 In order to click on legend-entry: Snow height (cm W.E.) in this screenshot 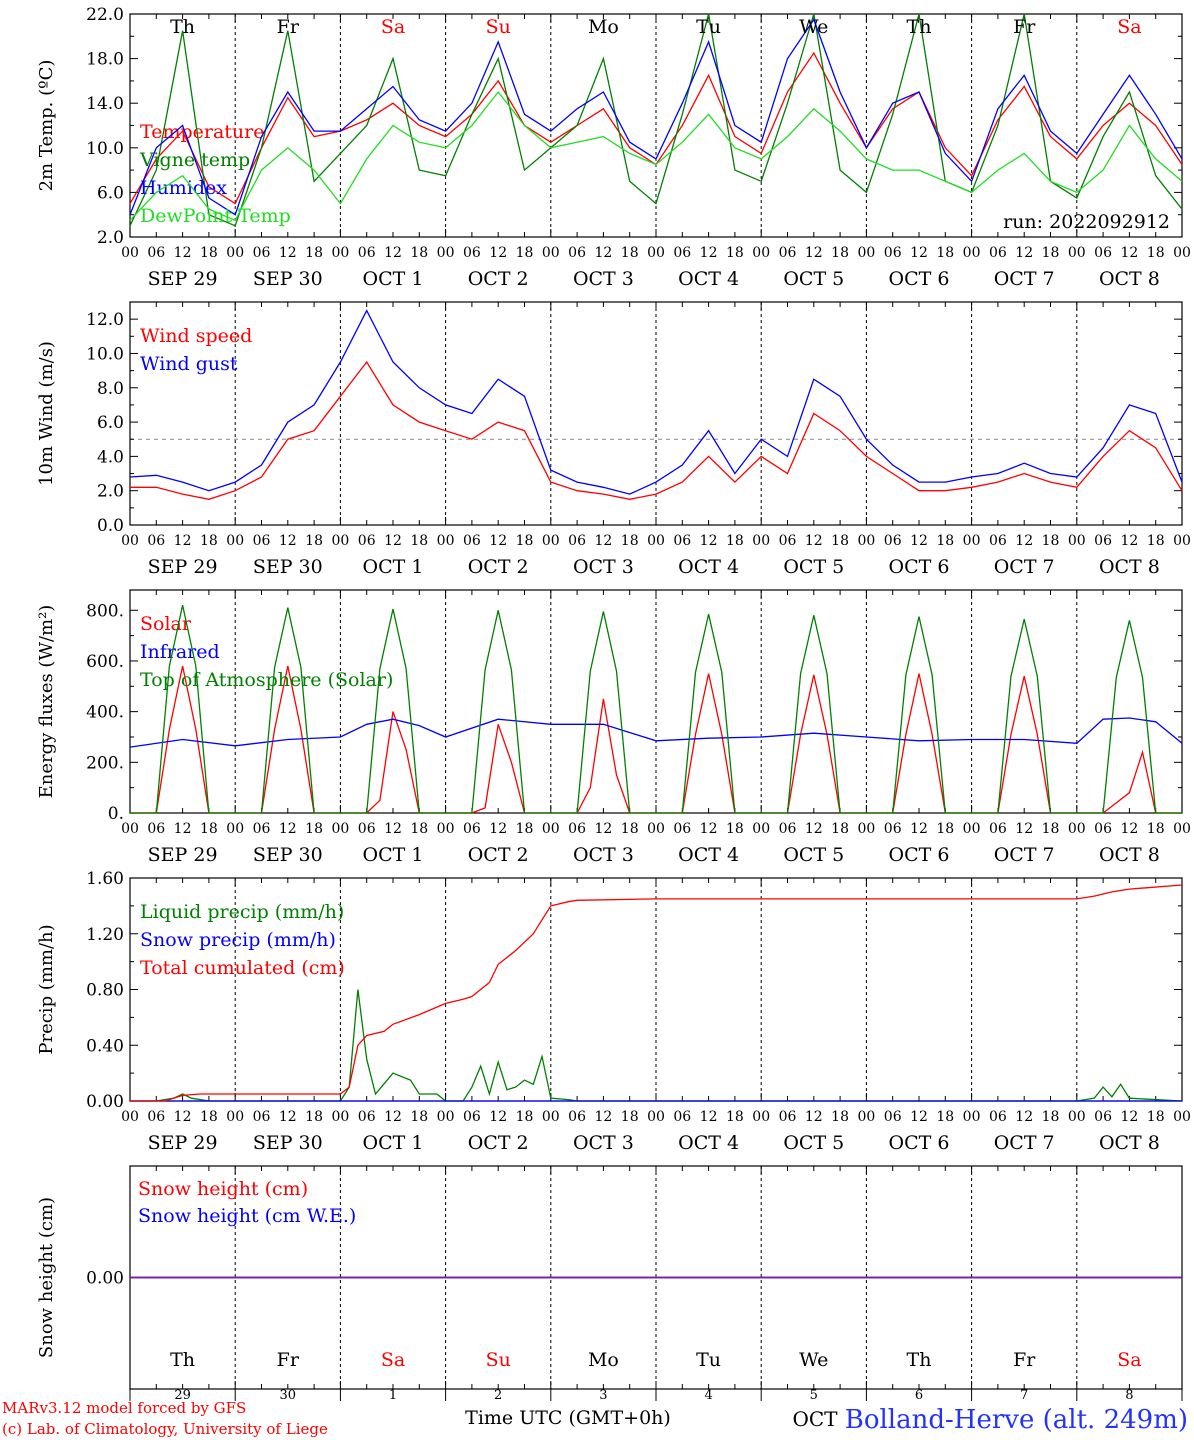, I will do `click(247, 1216)`.